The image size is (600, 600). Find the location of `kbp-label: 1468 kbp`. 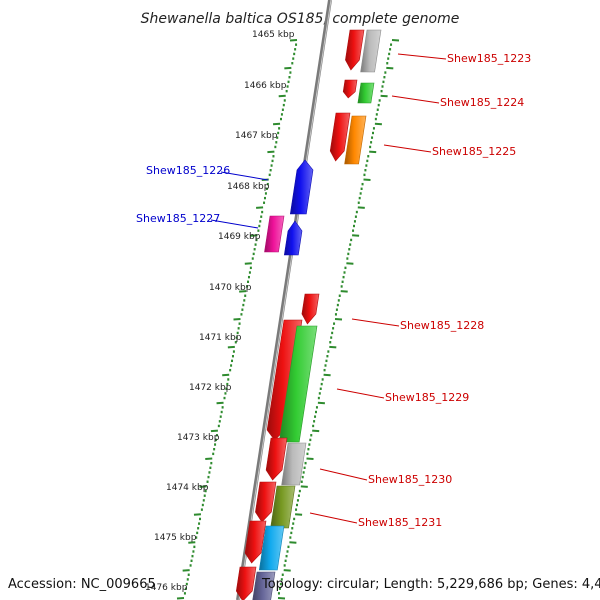

kbp-label: 1468 kbp is located at coordinates (248, 187).